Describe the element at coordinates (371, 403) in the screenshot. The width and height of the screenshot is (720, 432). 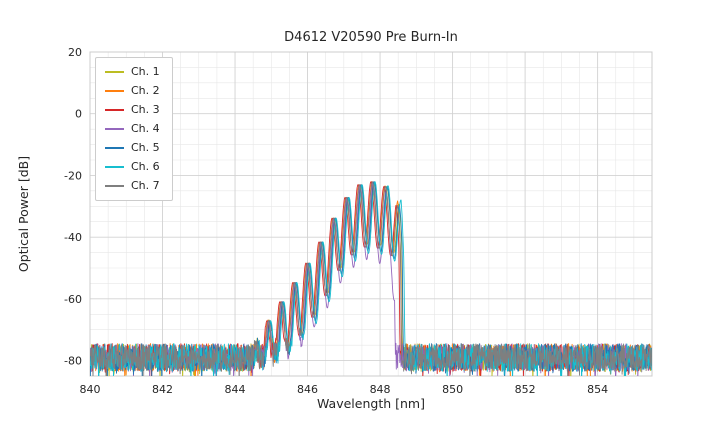
I see `x-axis-label: Wavelength [nm]` at that location.